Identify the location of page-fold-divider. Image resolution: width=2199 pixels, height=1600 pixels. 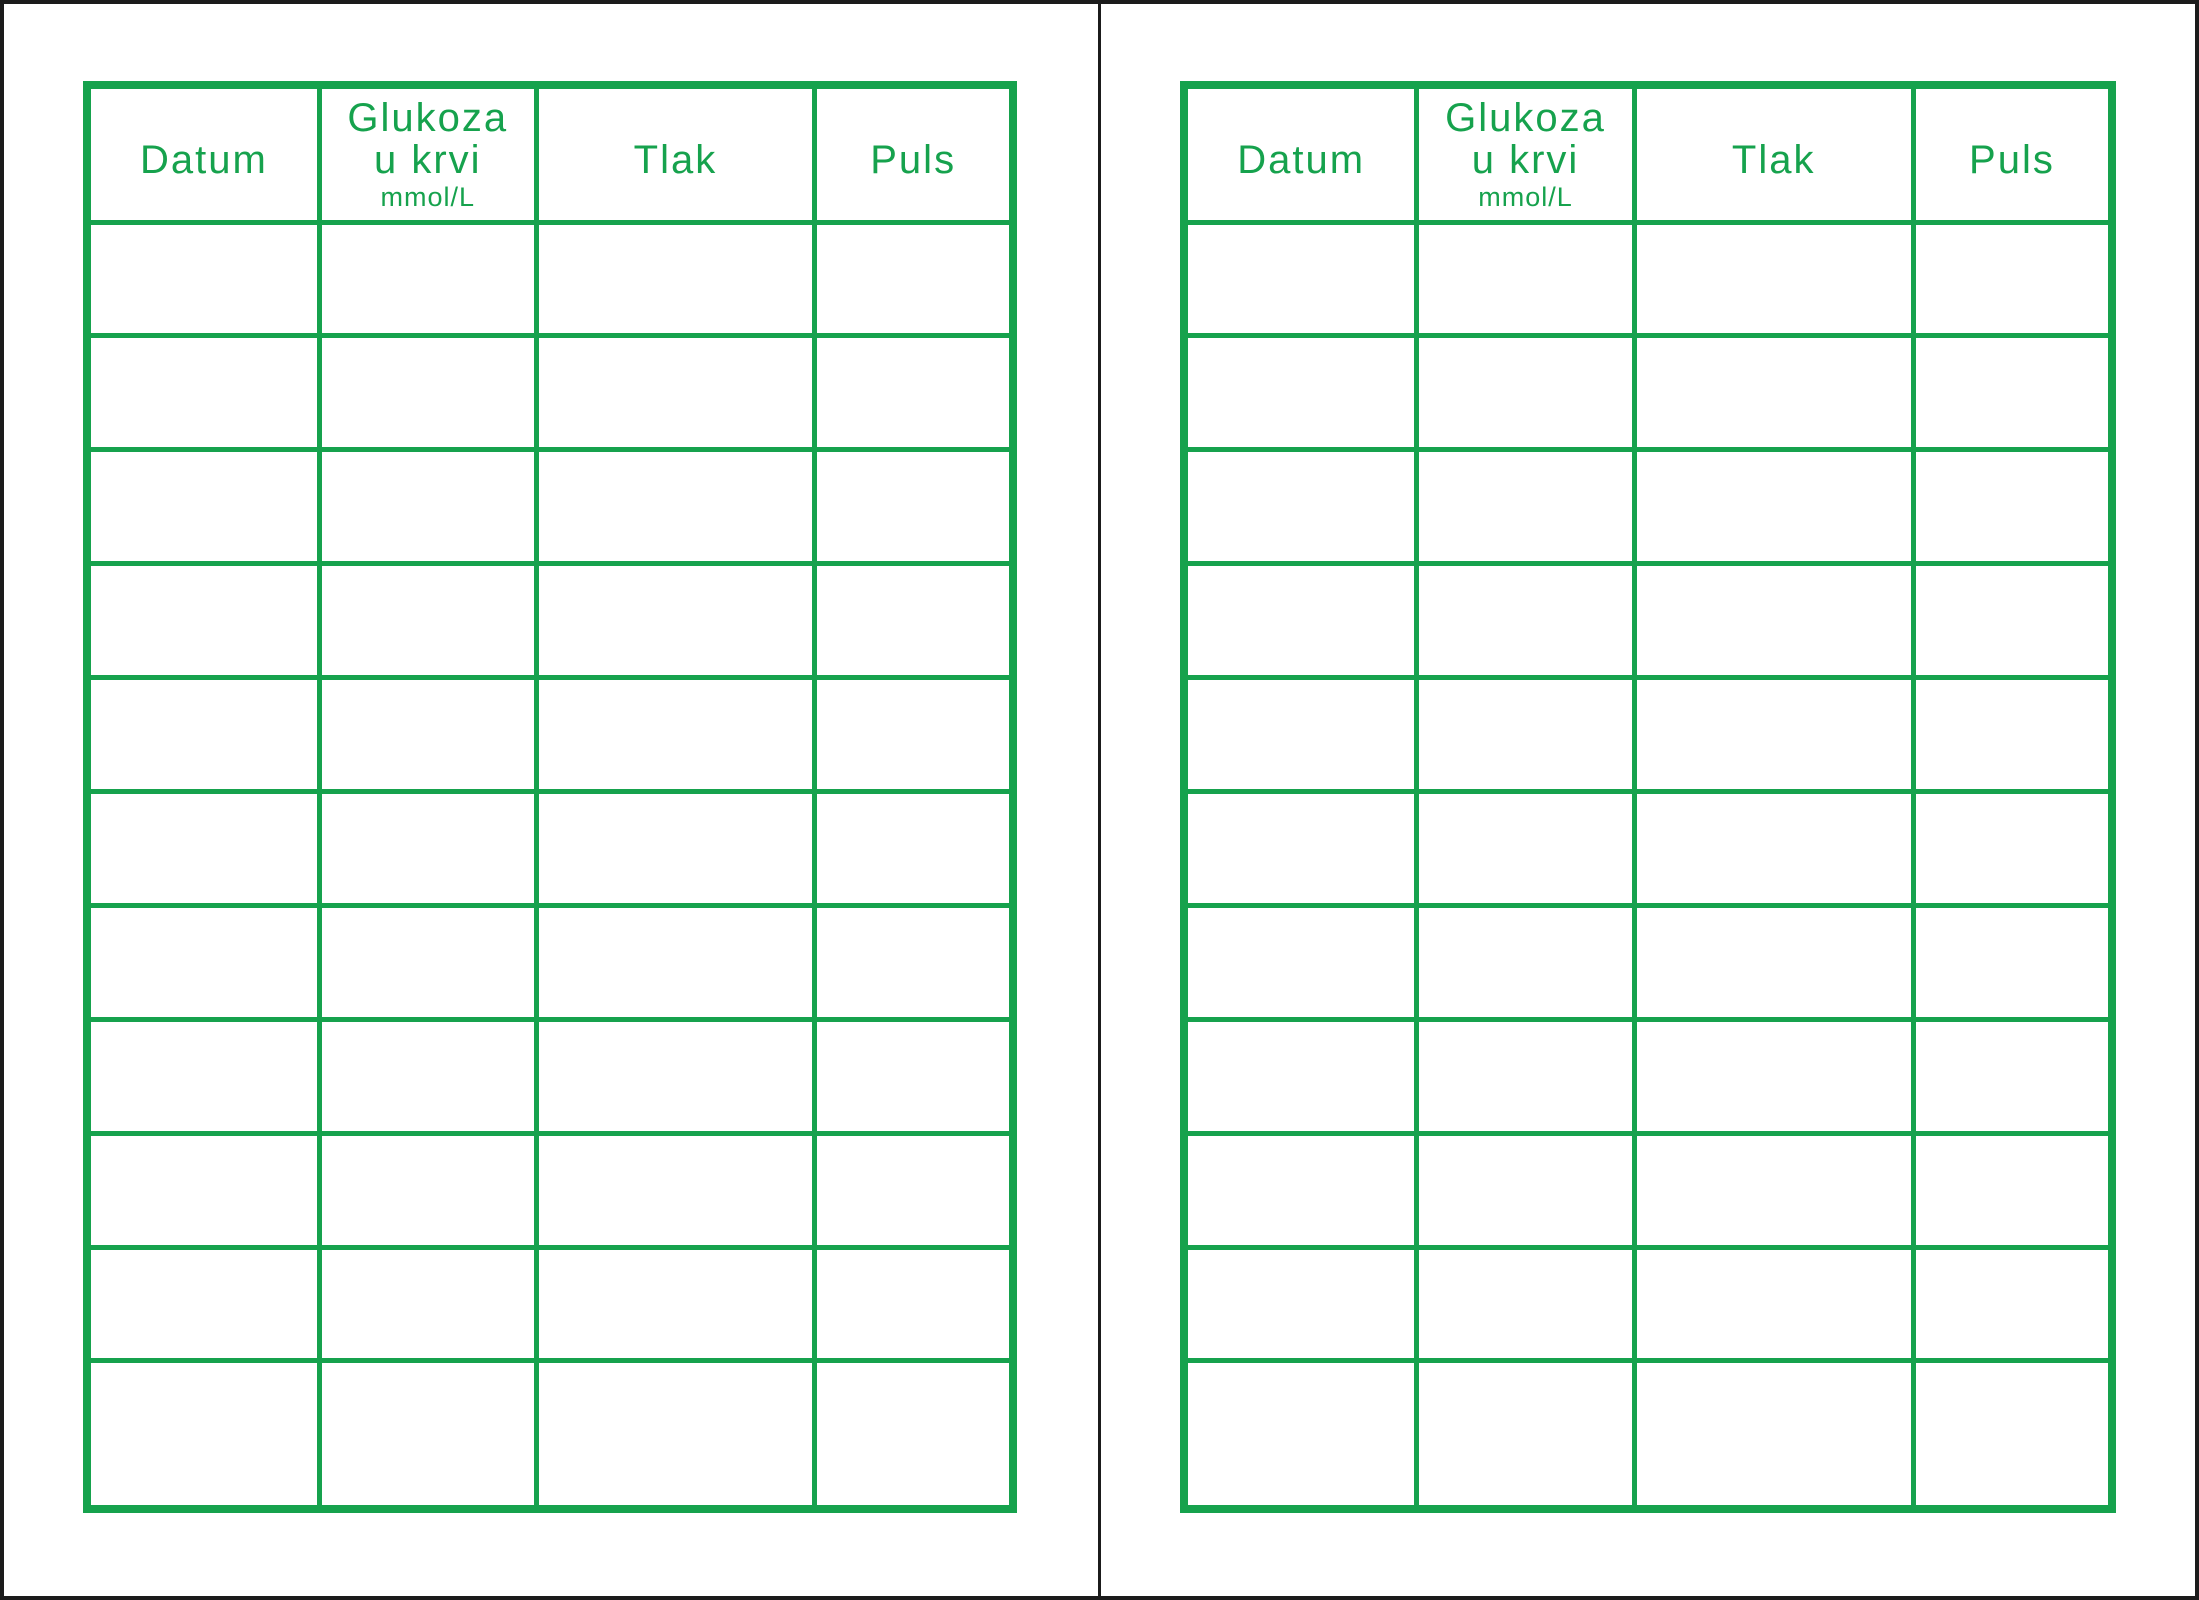
(1099, 800).